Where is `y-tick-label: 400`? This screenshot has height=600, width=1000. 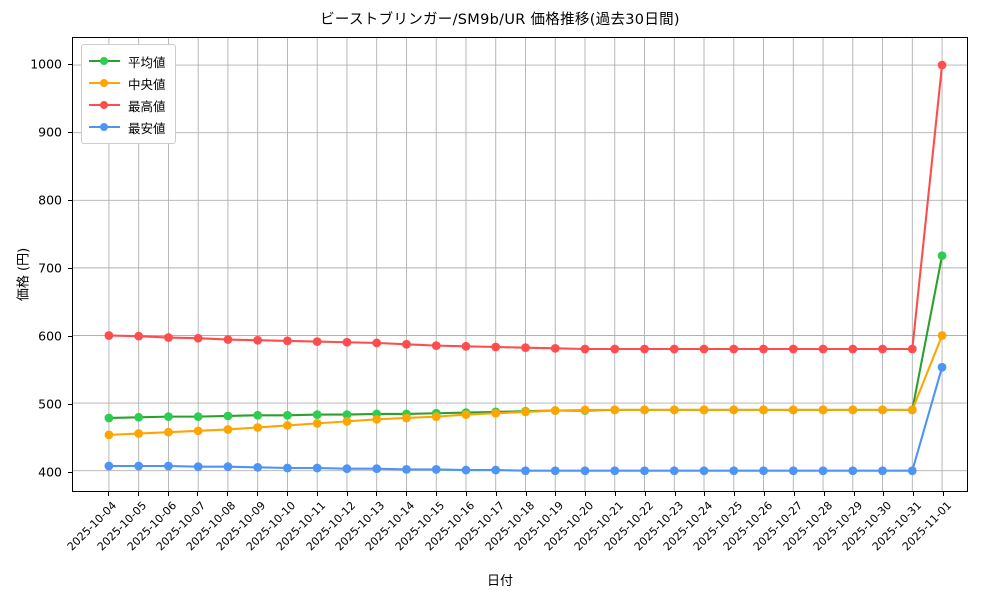
y-tick-label: 400 is located at coordinates (50, 472).